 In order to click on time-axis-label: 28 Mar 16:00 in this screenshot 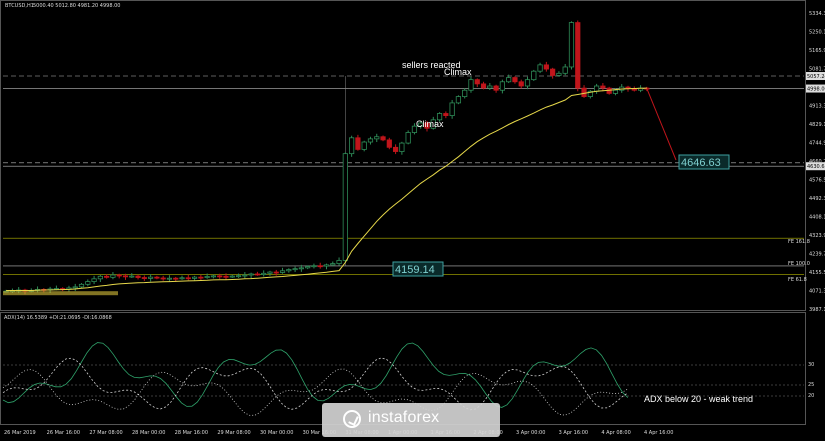, I will do `click(191, 433)`.